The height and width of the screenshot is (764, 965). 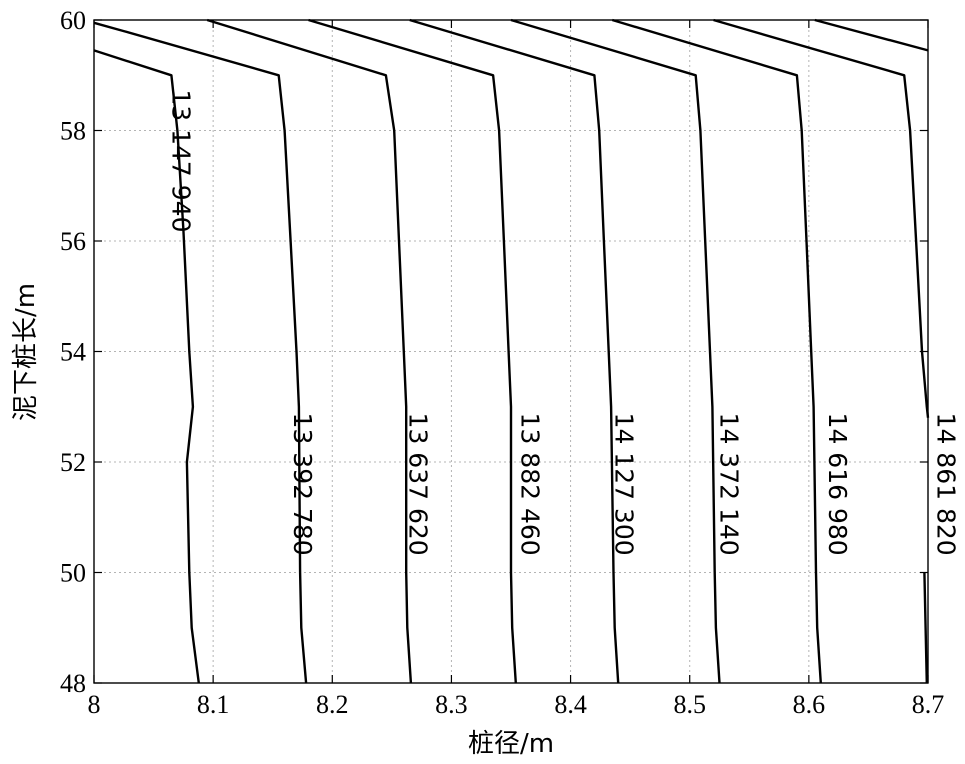 What do you see at coordinates (516, 704) in the screenshot?
I see `x-tick-labels: 8 8.1 8.2 8.3 8.4 8.5 8.6 8.7` at bounding box center [516, 704].